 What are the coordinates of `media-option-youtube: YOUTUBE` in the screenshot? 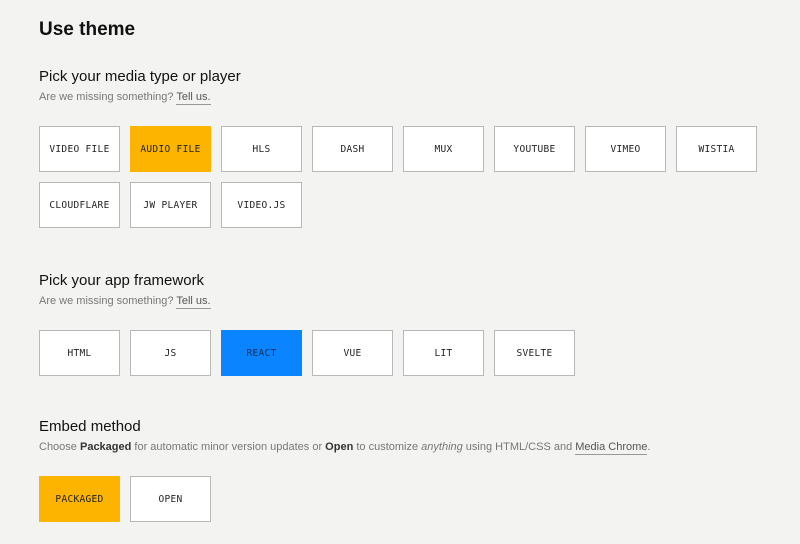 It's located at (534, 149).